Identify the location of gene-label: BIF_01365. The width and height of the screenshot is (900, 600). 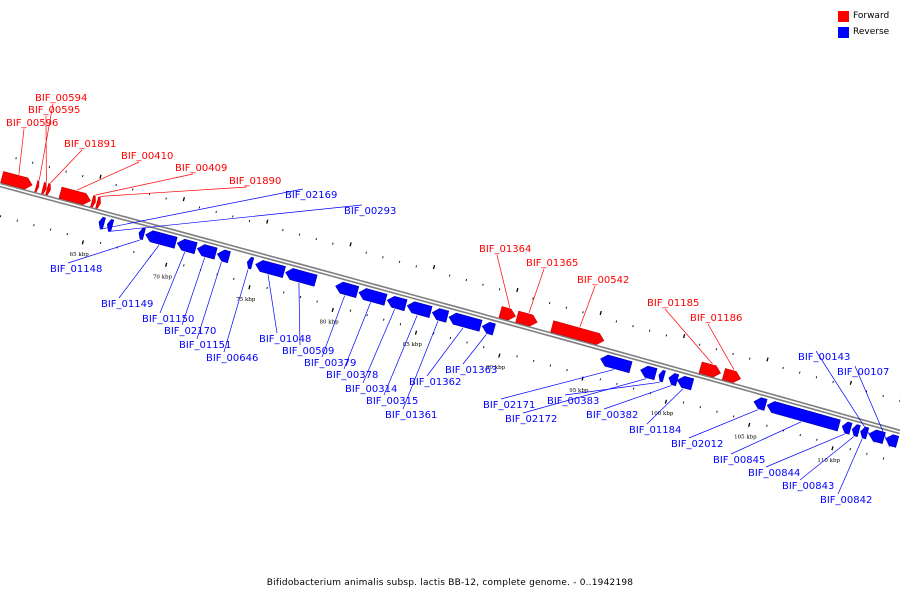
(552, 263).